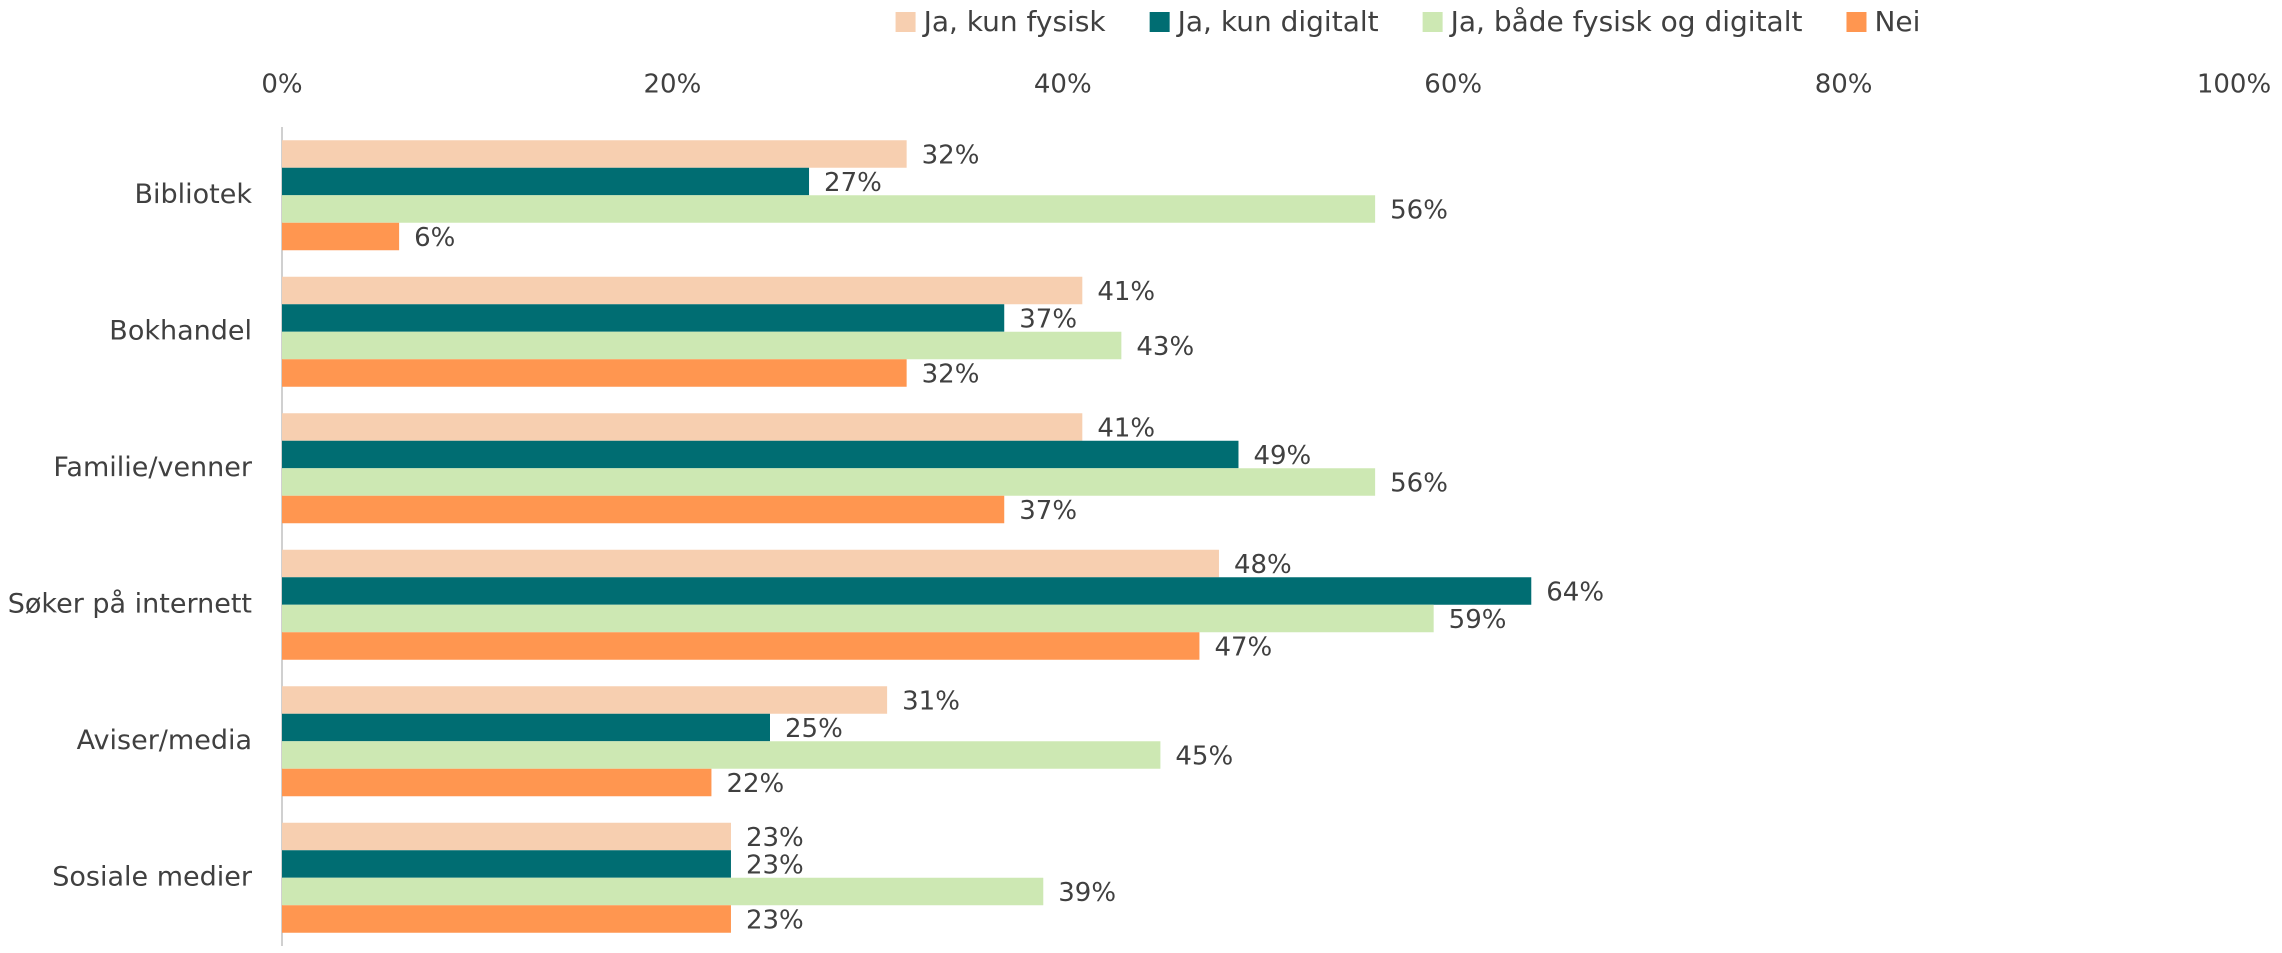  Describe the element at coordinates (1844, 85) in the screenshot. I see `x-tick-label: 80%` at that location.